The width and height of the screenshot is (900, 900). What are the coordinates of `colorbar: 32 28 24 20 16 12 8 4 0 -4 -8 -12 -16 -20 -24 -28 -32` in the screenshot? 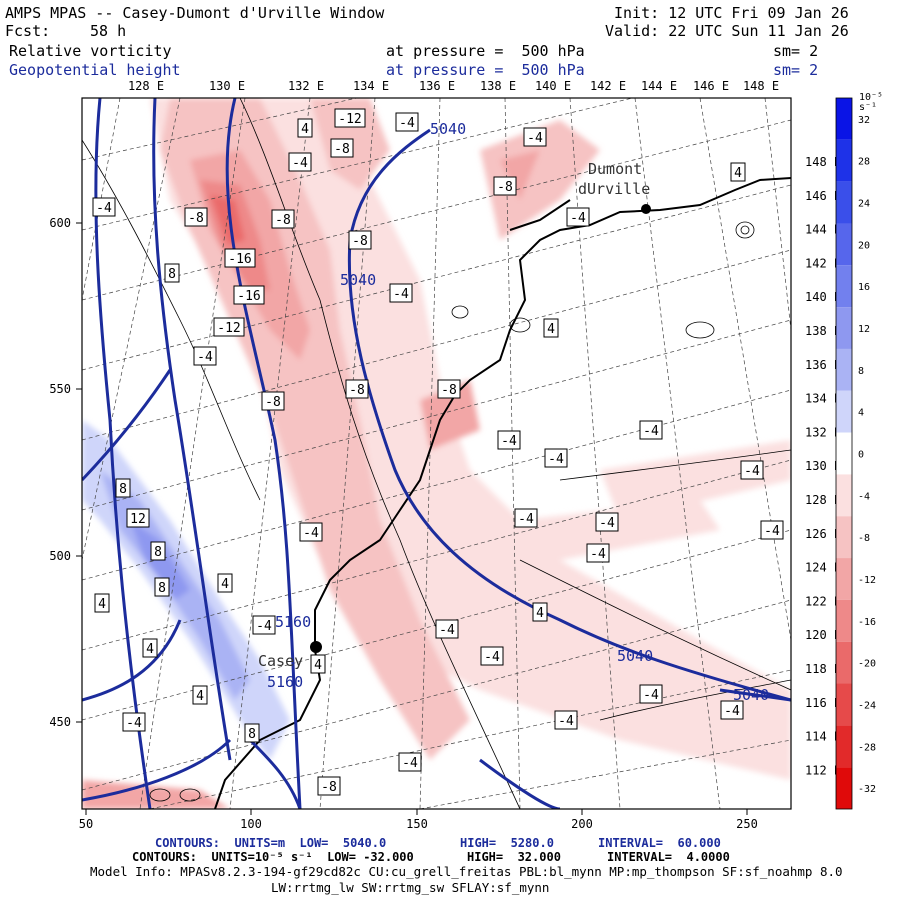 It's located at (855, 453).